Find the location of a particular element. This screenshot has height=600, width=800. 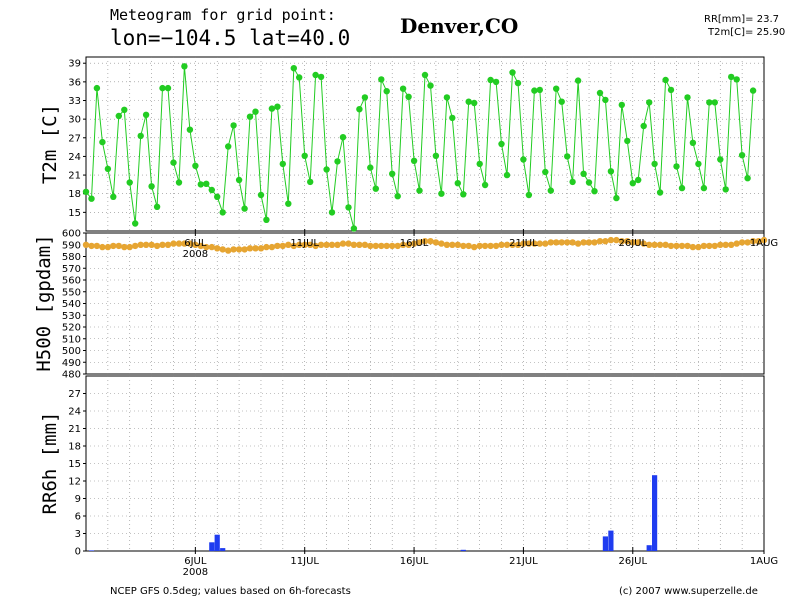

ytick-label: 560 is located at coordinates (71, 281).